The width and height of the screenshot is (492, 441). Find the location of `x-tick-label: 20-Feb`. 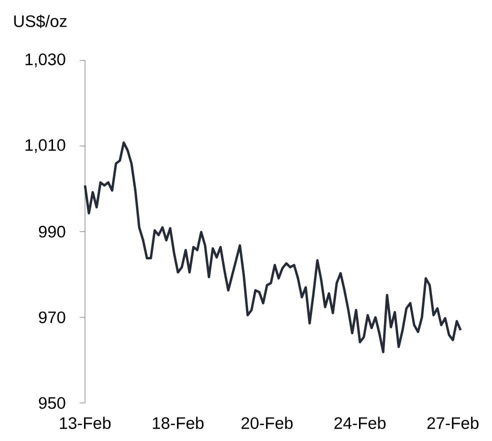

x-tick-label: 20-Feb is located at coordinates (267, 422).